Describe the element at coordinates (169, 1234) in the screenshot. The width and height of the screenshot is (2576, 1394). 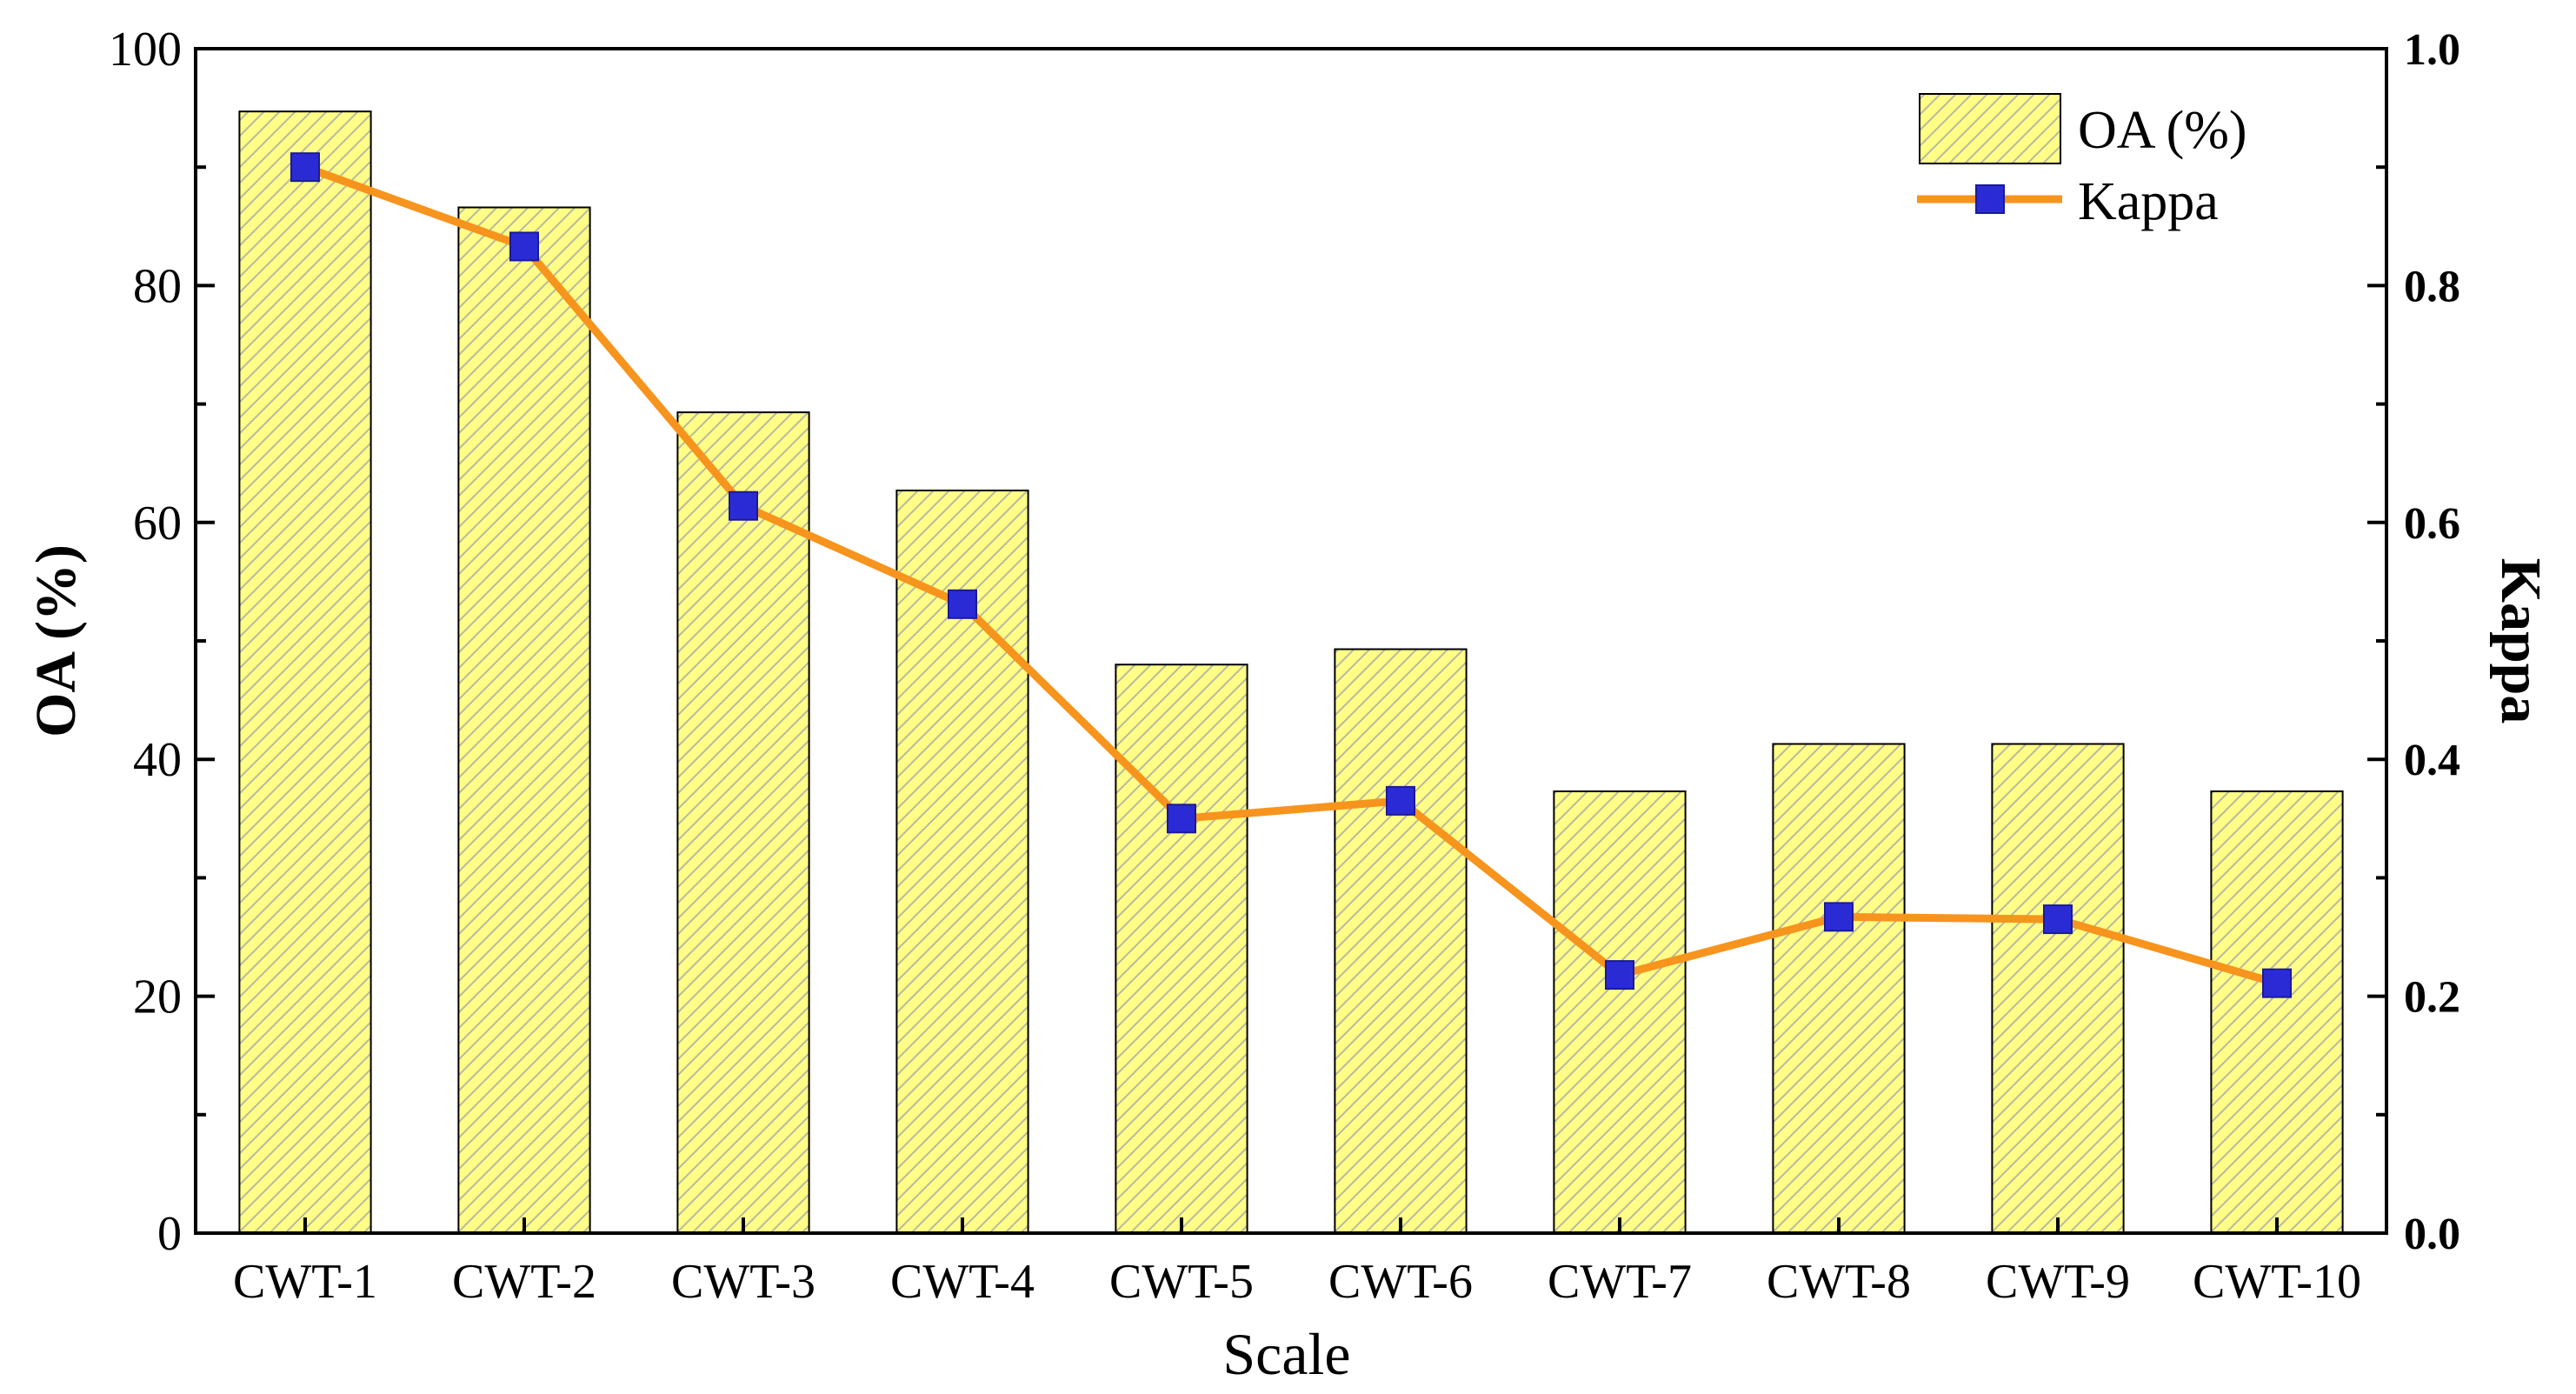
I see `left-tick-label: 0` at that location.